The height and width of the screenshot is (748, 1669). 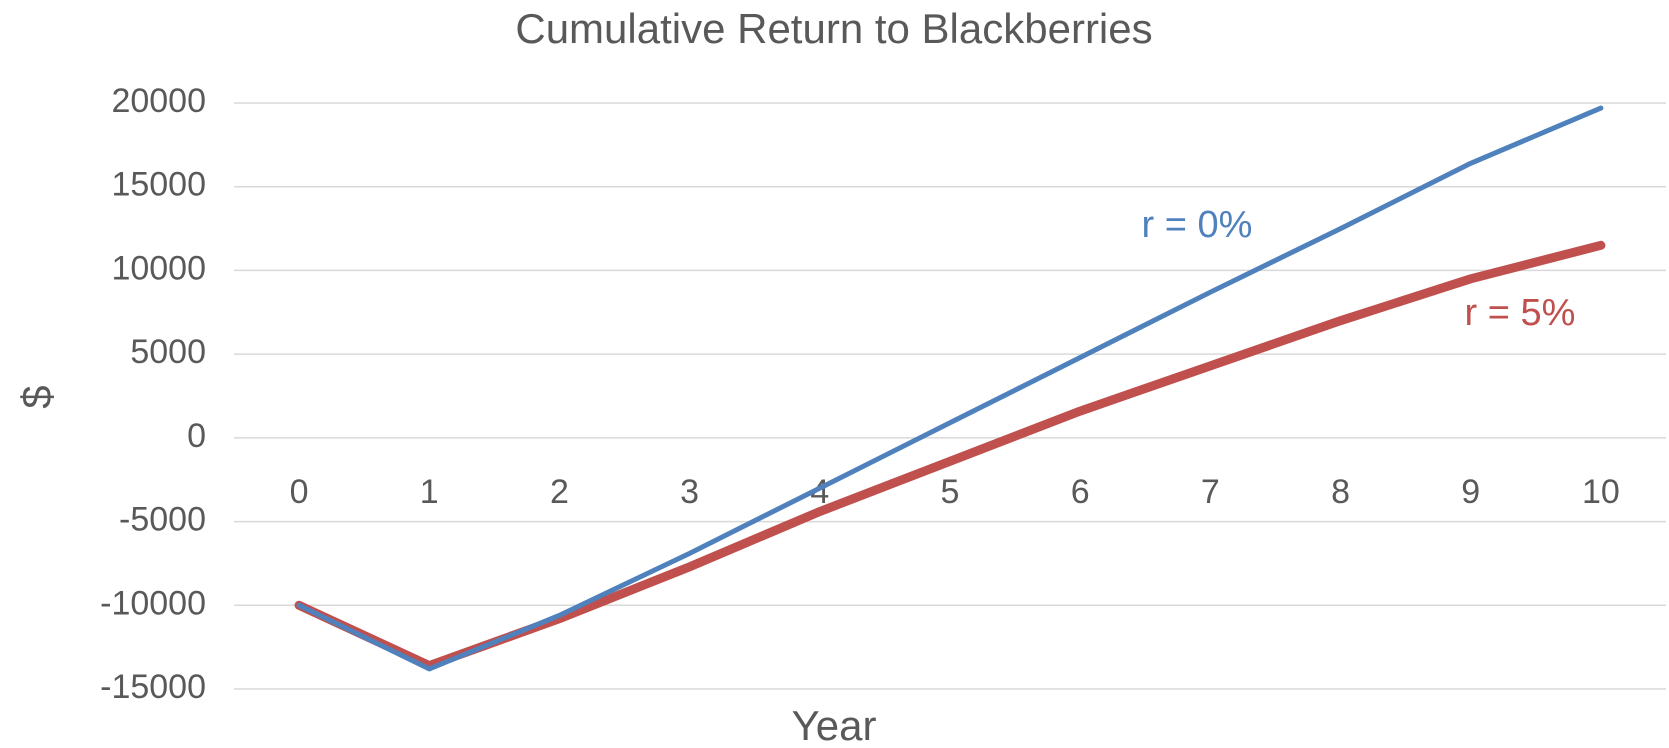 I want to click on y-tick-label: -15000, so click(x=153, y=687).